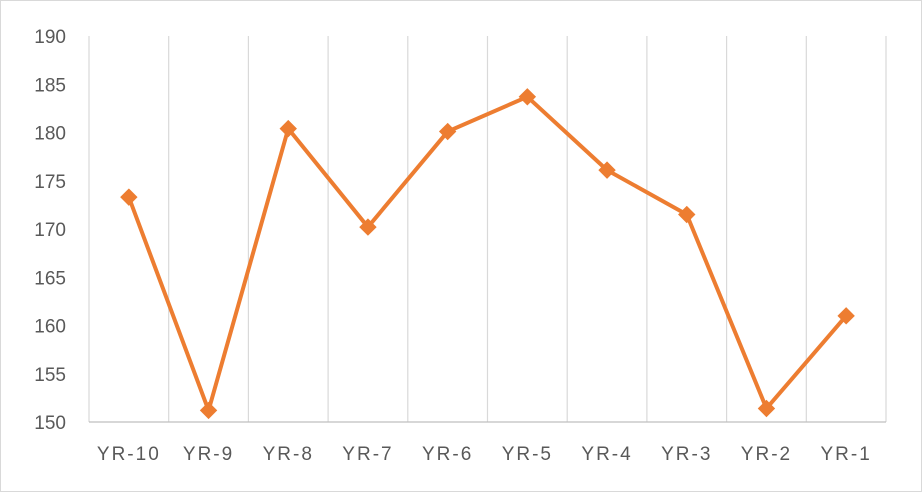  I want to click on x-tick-label: YR-2, so click(766, 454).